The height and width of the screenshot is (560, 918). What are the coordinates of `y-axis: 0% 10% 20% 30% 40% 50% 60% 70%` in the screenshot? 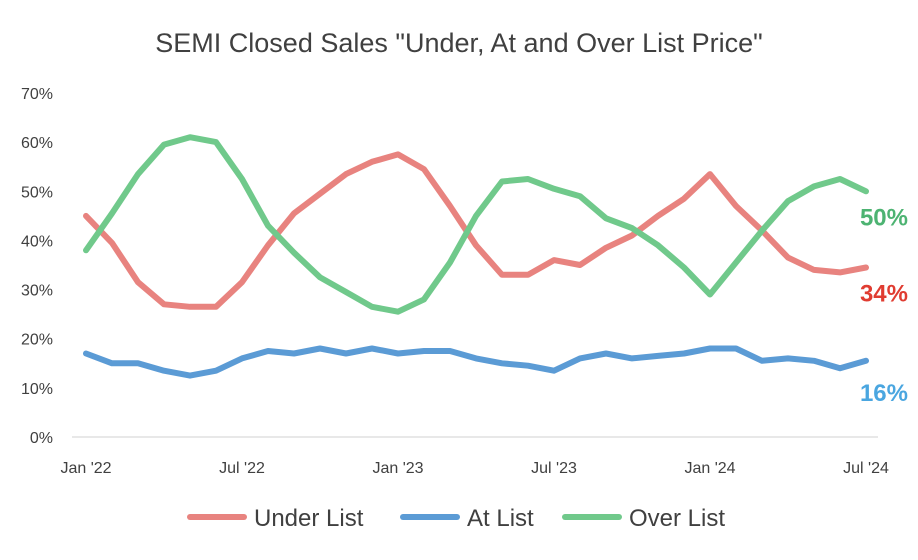 It's located at (37, 266).